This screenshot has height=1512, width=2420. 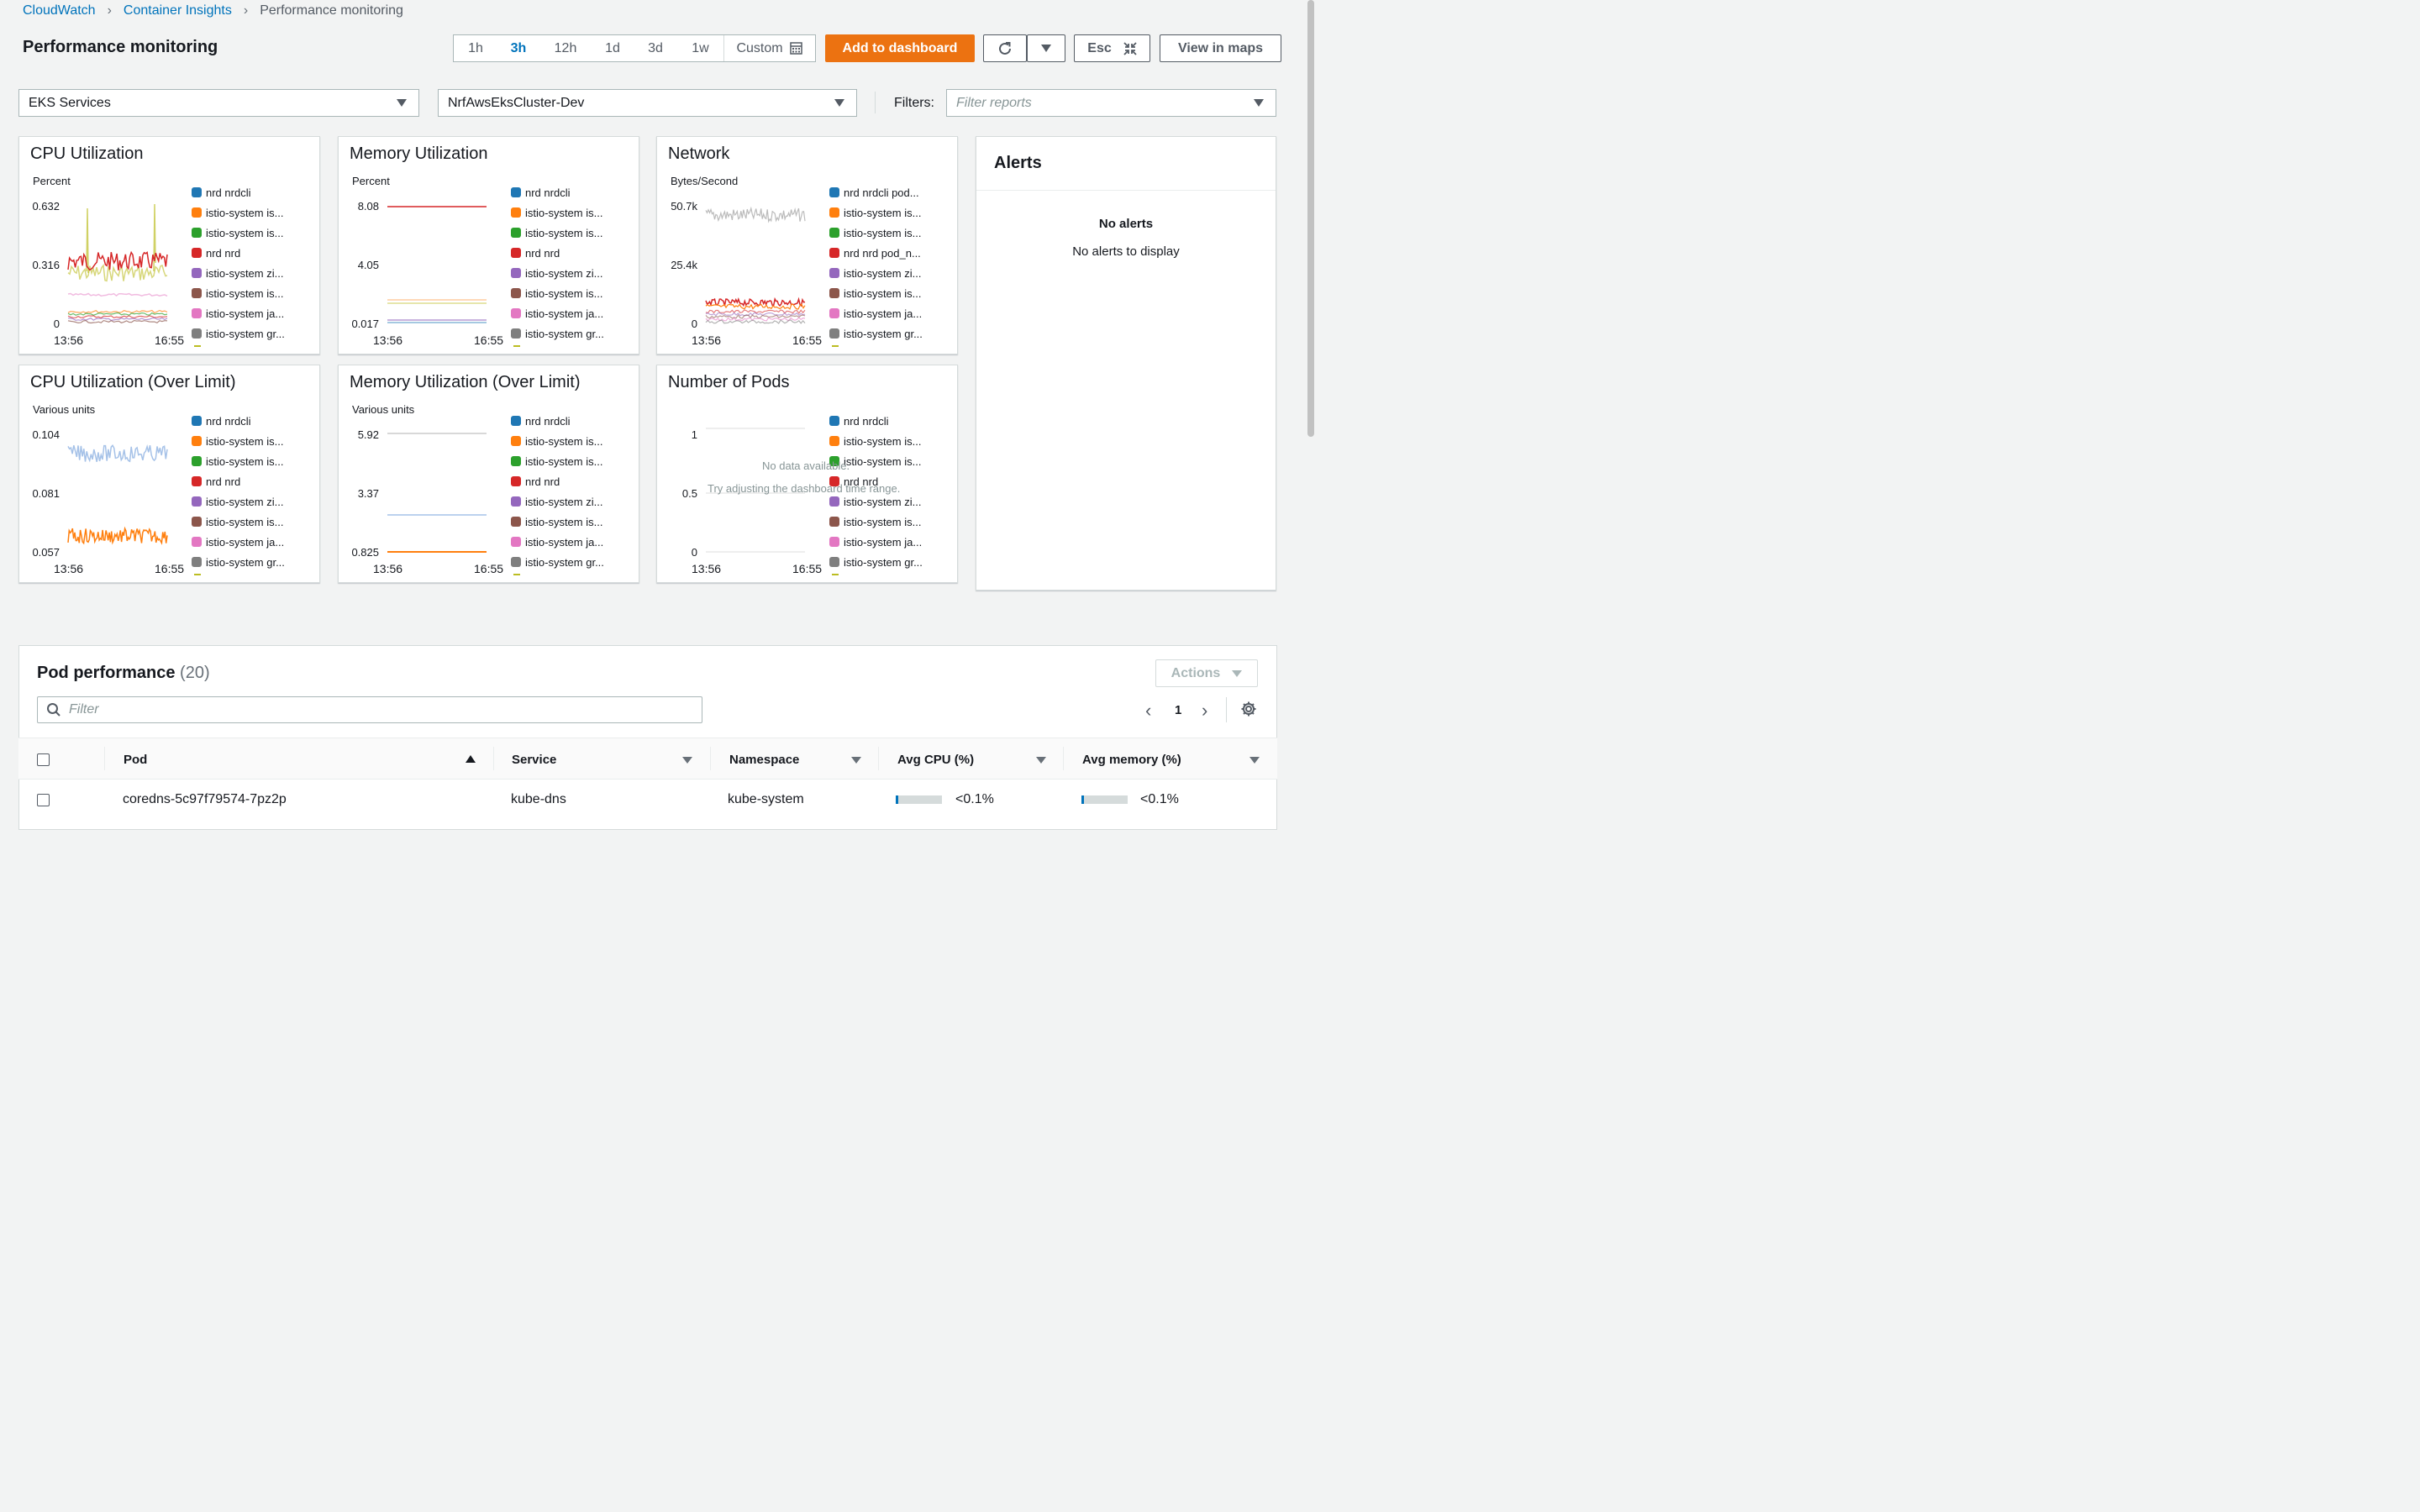 I want to click on time-range-1h: 1h, so click(x=476, y=47).